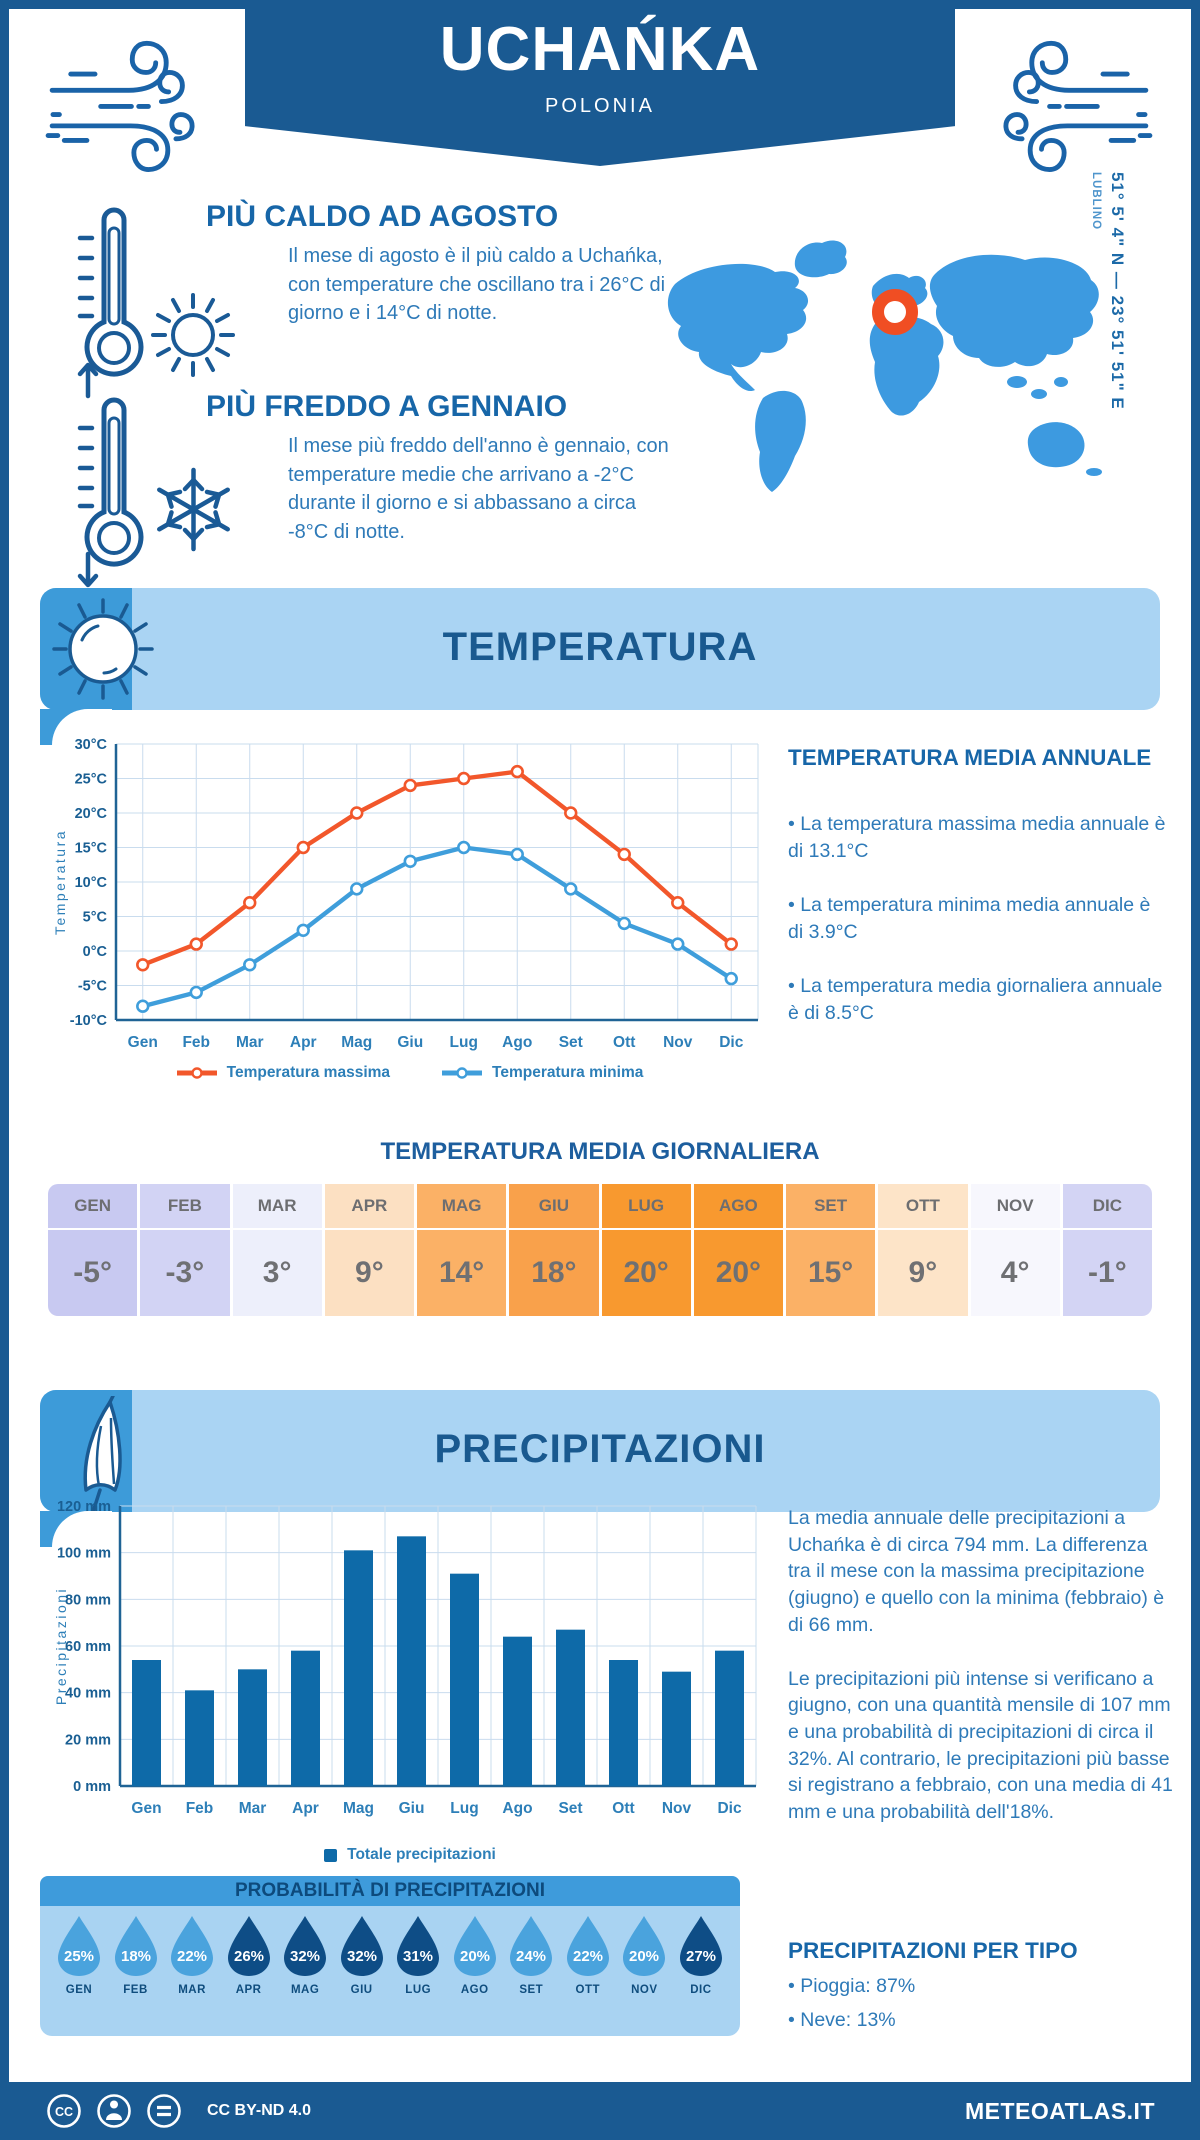 The image size is (1200, 2140). Describe the element at coordinates (185, 1272) in the screenshot. I see `daily-table-value: -3°` at that location.